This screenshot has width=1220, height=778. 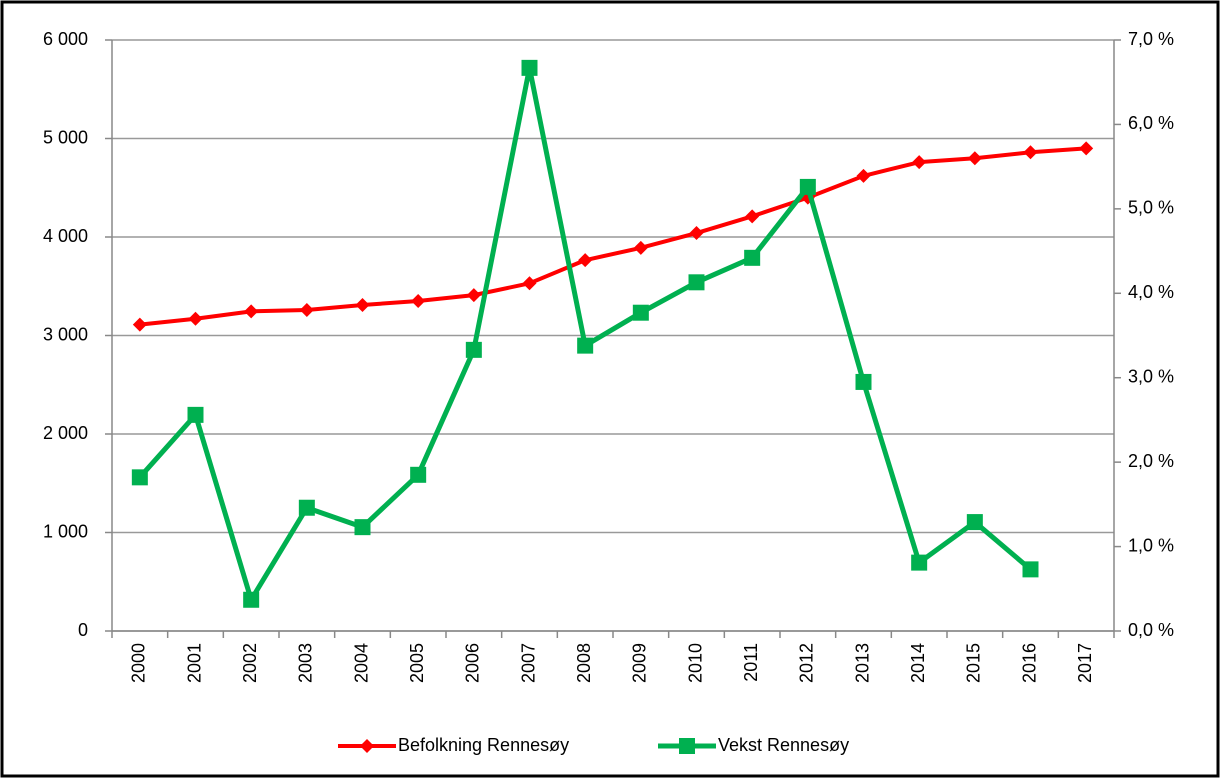 I want to click on x-tick-label: 2007, so click(x=528, y=663).